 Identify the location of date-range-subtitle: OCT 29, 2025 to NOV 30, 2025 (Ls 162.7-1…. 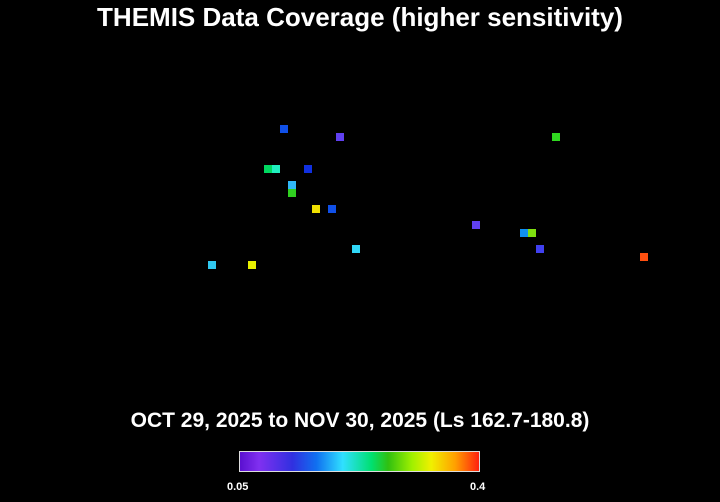
(360, 420).